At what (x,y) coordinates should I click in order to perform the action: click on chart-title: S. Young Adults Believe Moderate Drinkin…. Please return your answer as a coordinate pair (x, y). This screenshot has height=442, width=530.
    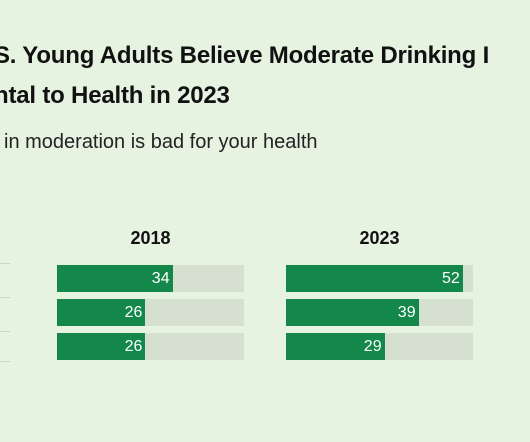
    Looking at the image, I should click on (245, 75).